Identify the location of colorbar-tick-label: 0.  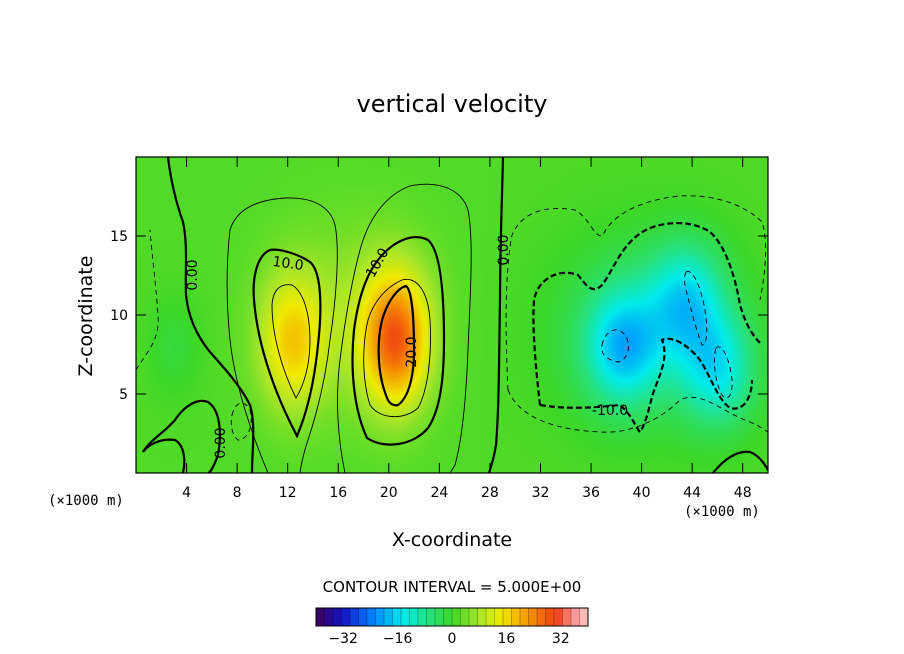
(452, 639).